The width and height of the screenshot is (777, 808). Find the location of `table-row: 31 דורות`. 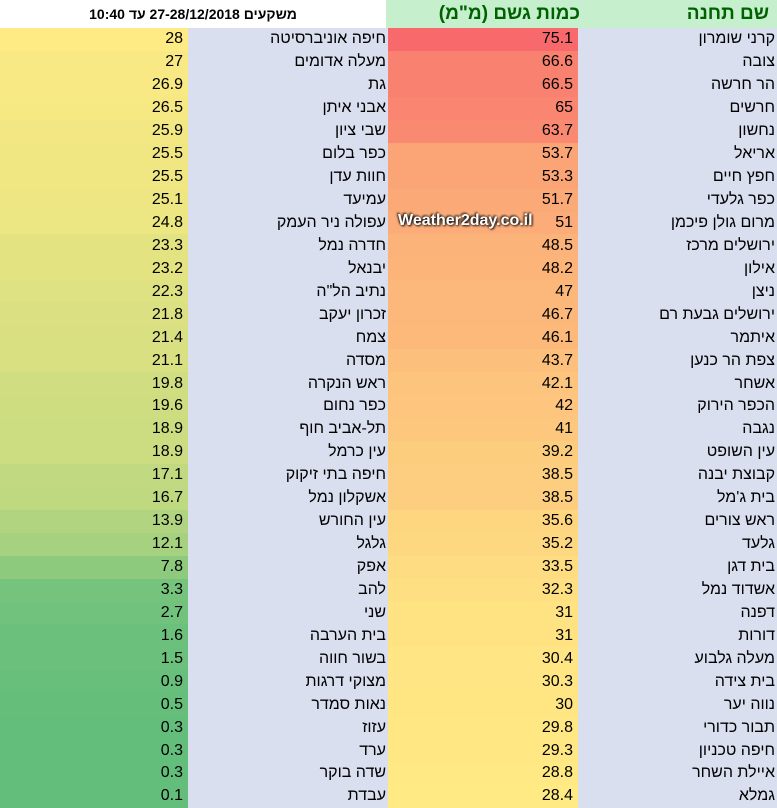

table-row: 31 דורות is located at coordinates (582, 636).